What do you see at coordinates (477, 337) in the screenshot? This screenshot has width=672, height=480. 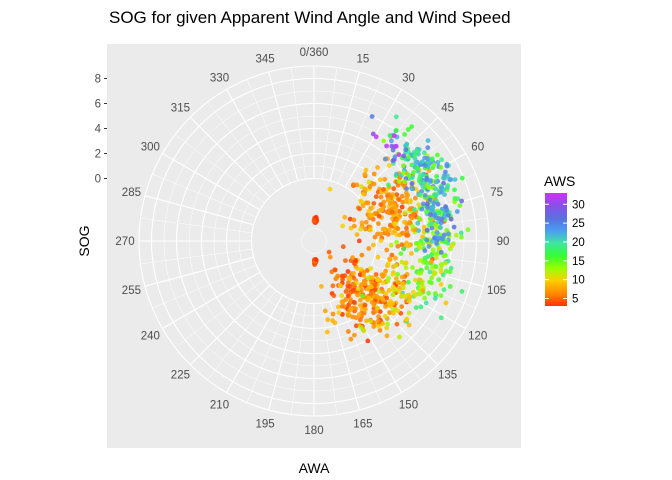 I see `theta-tick-label: 120` at bounding box center [477, 337].